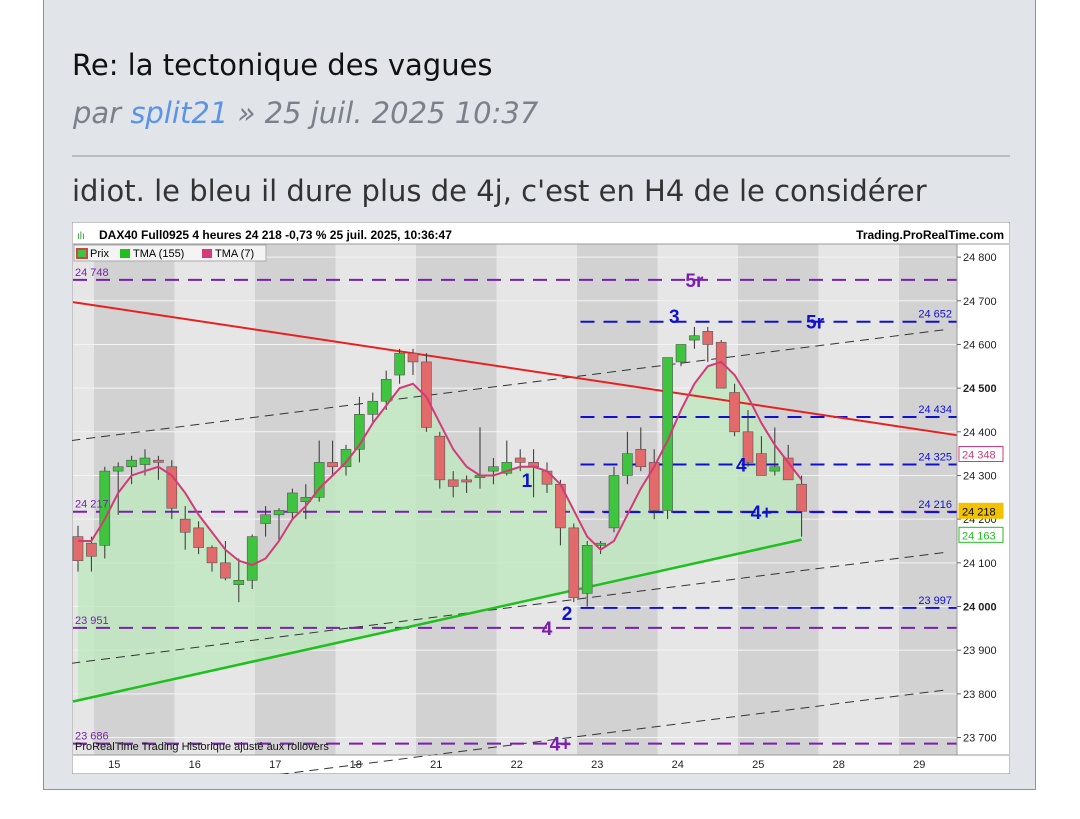  Describe the element at coordinates (979, 456) in the screenshot. I see `price-tag-label: 24 348` at that location.